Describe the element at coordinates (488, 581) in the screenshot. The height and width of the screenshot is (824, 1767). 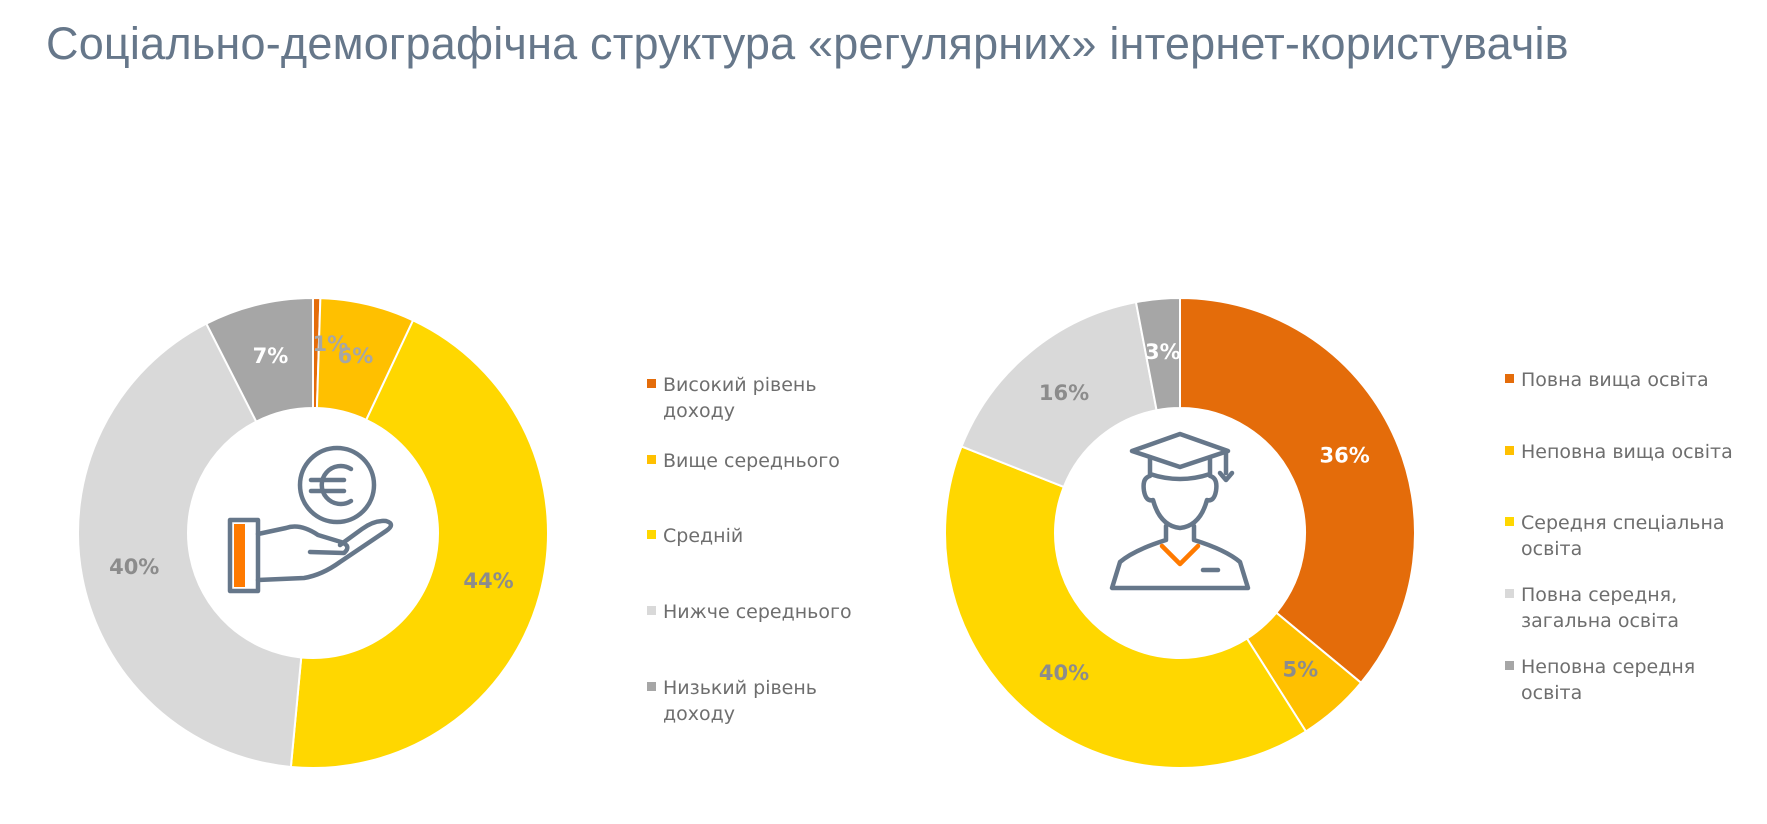
I see `slice-label: 44%` at that location.